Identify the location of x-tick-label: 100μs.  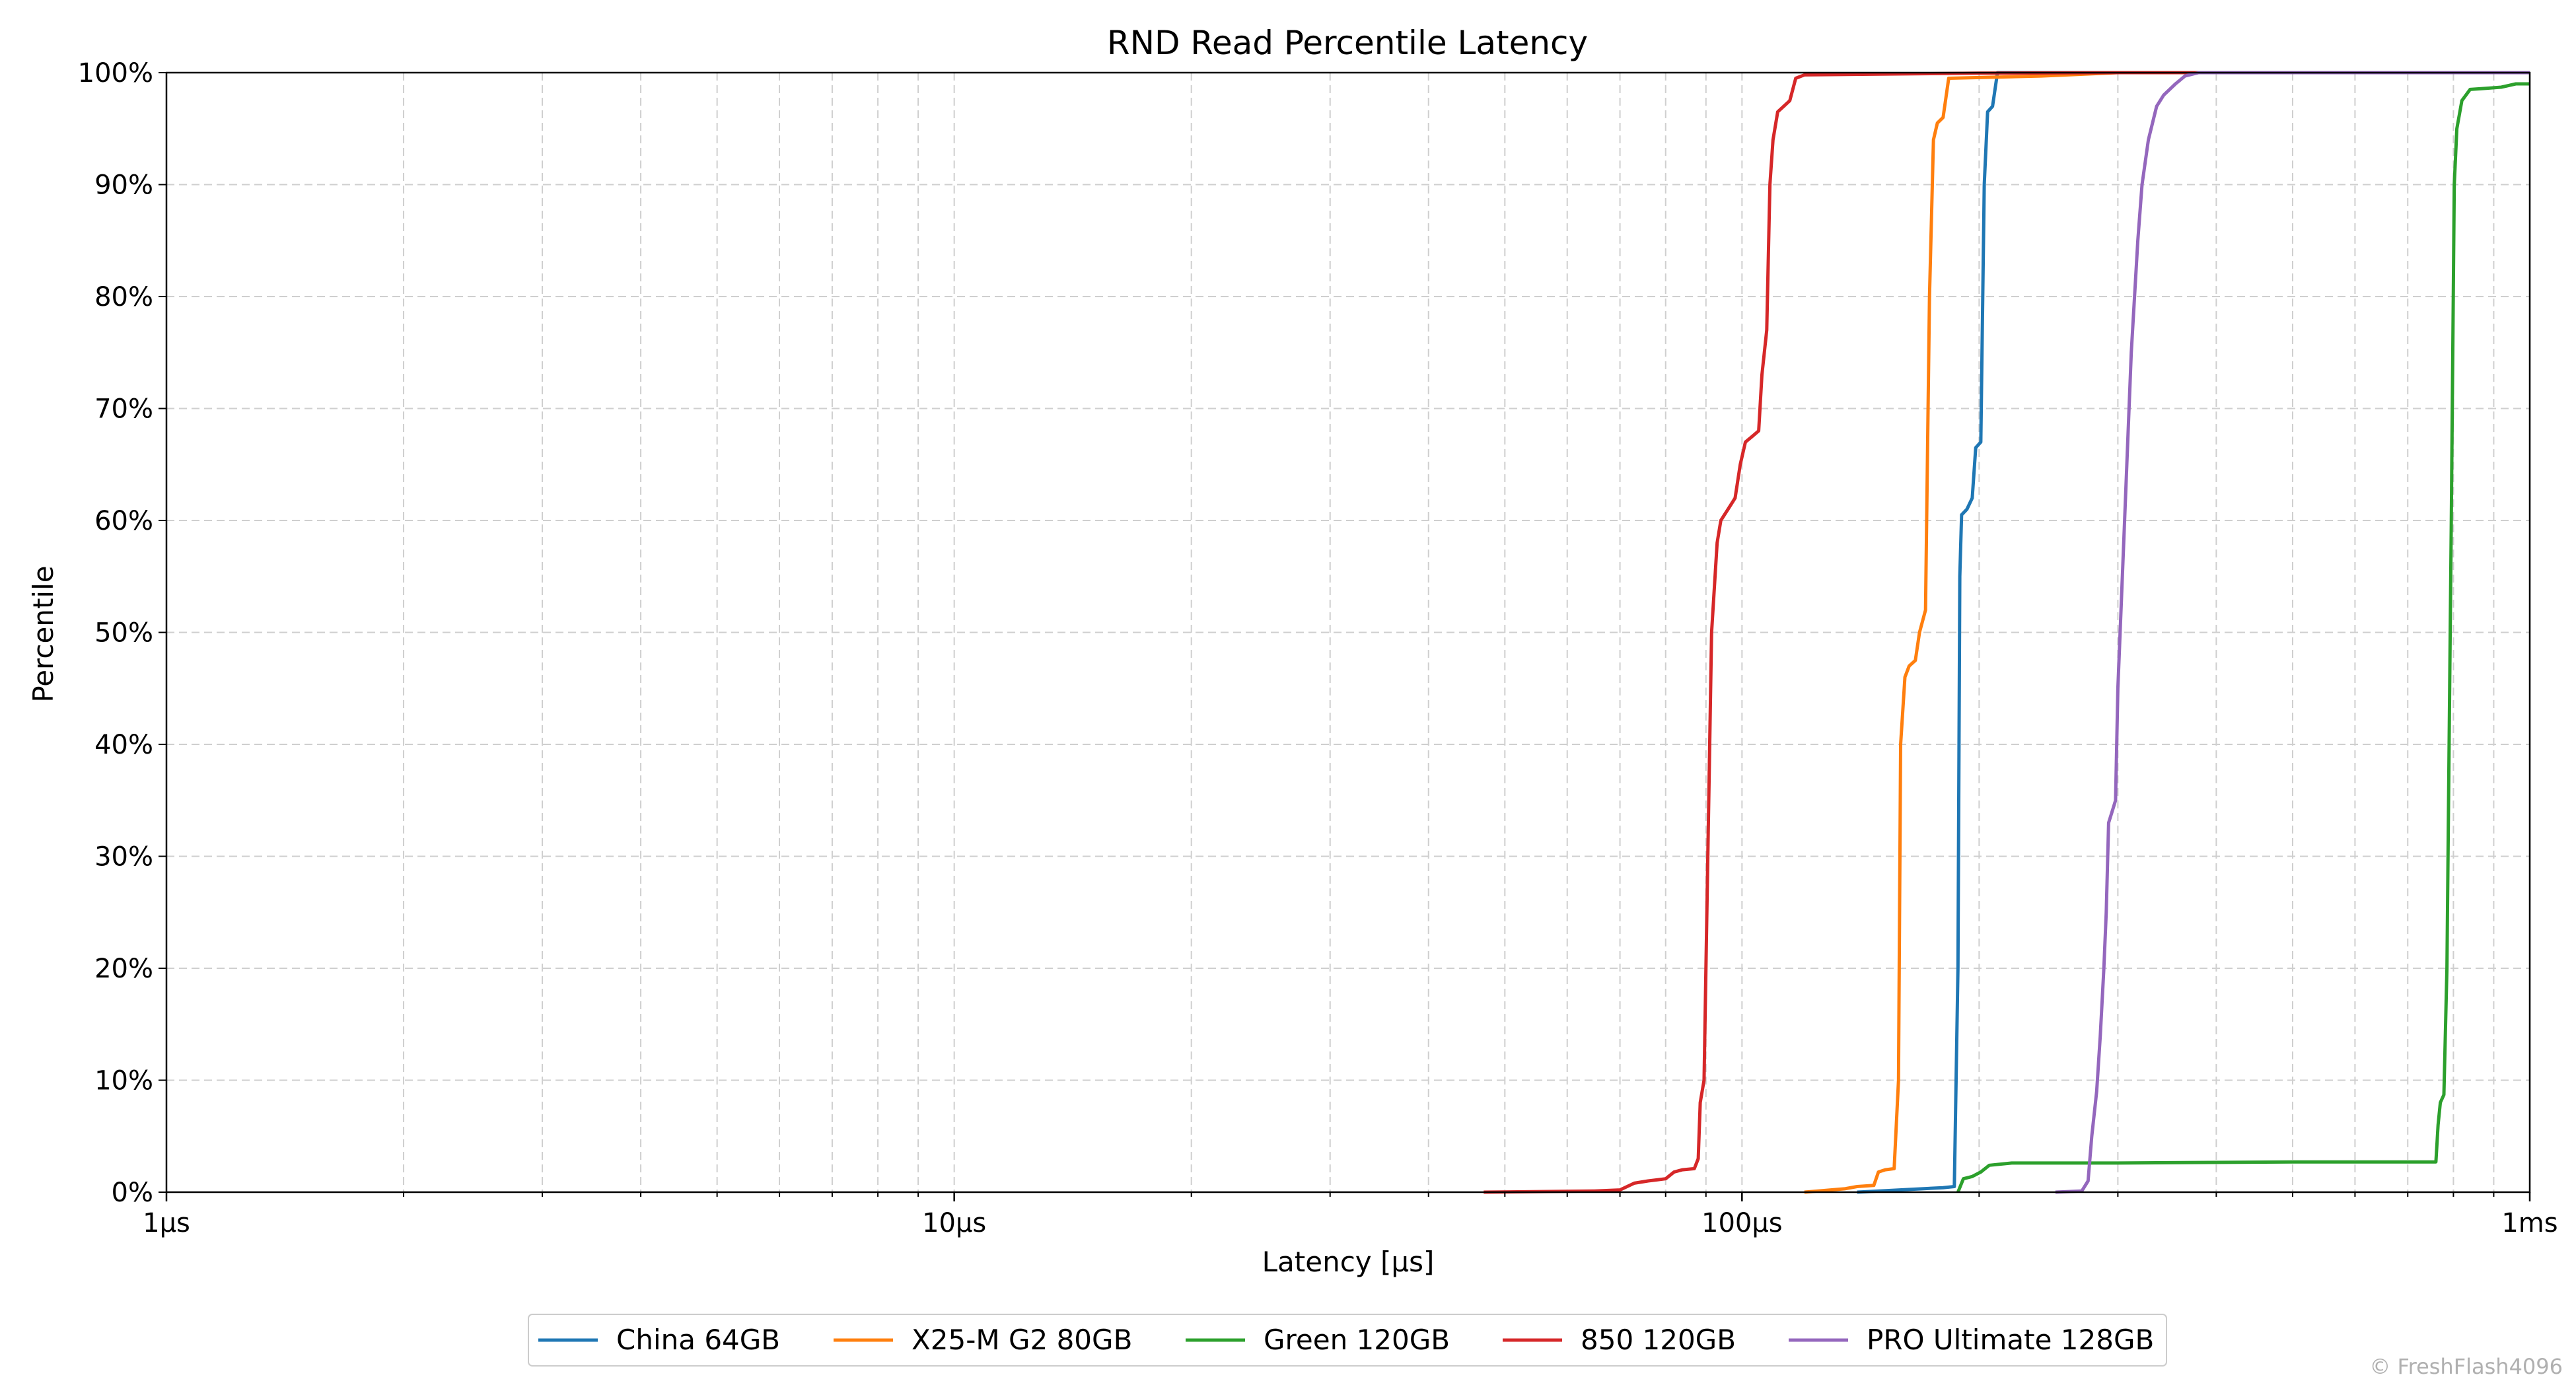
(1742, 1223).